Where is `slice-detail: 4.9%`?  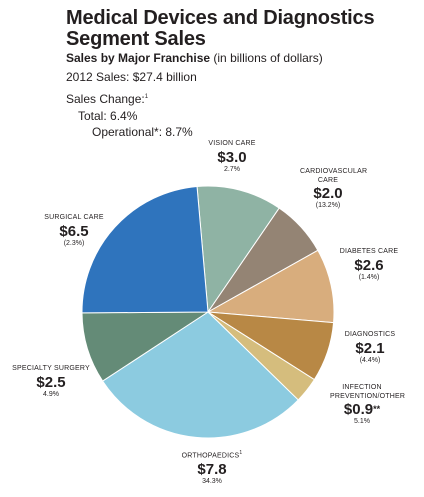
slice-detail: 4.9% is located at coordinates (51, 394).